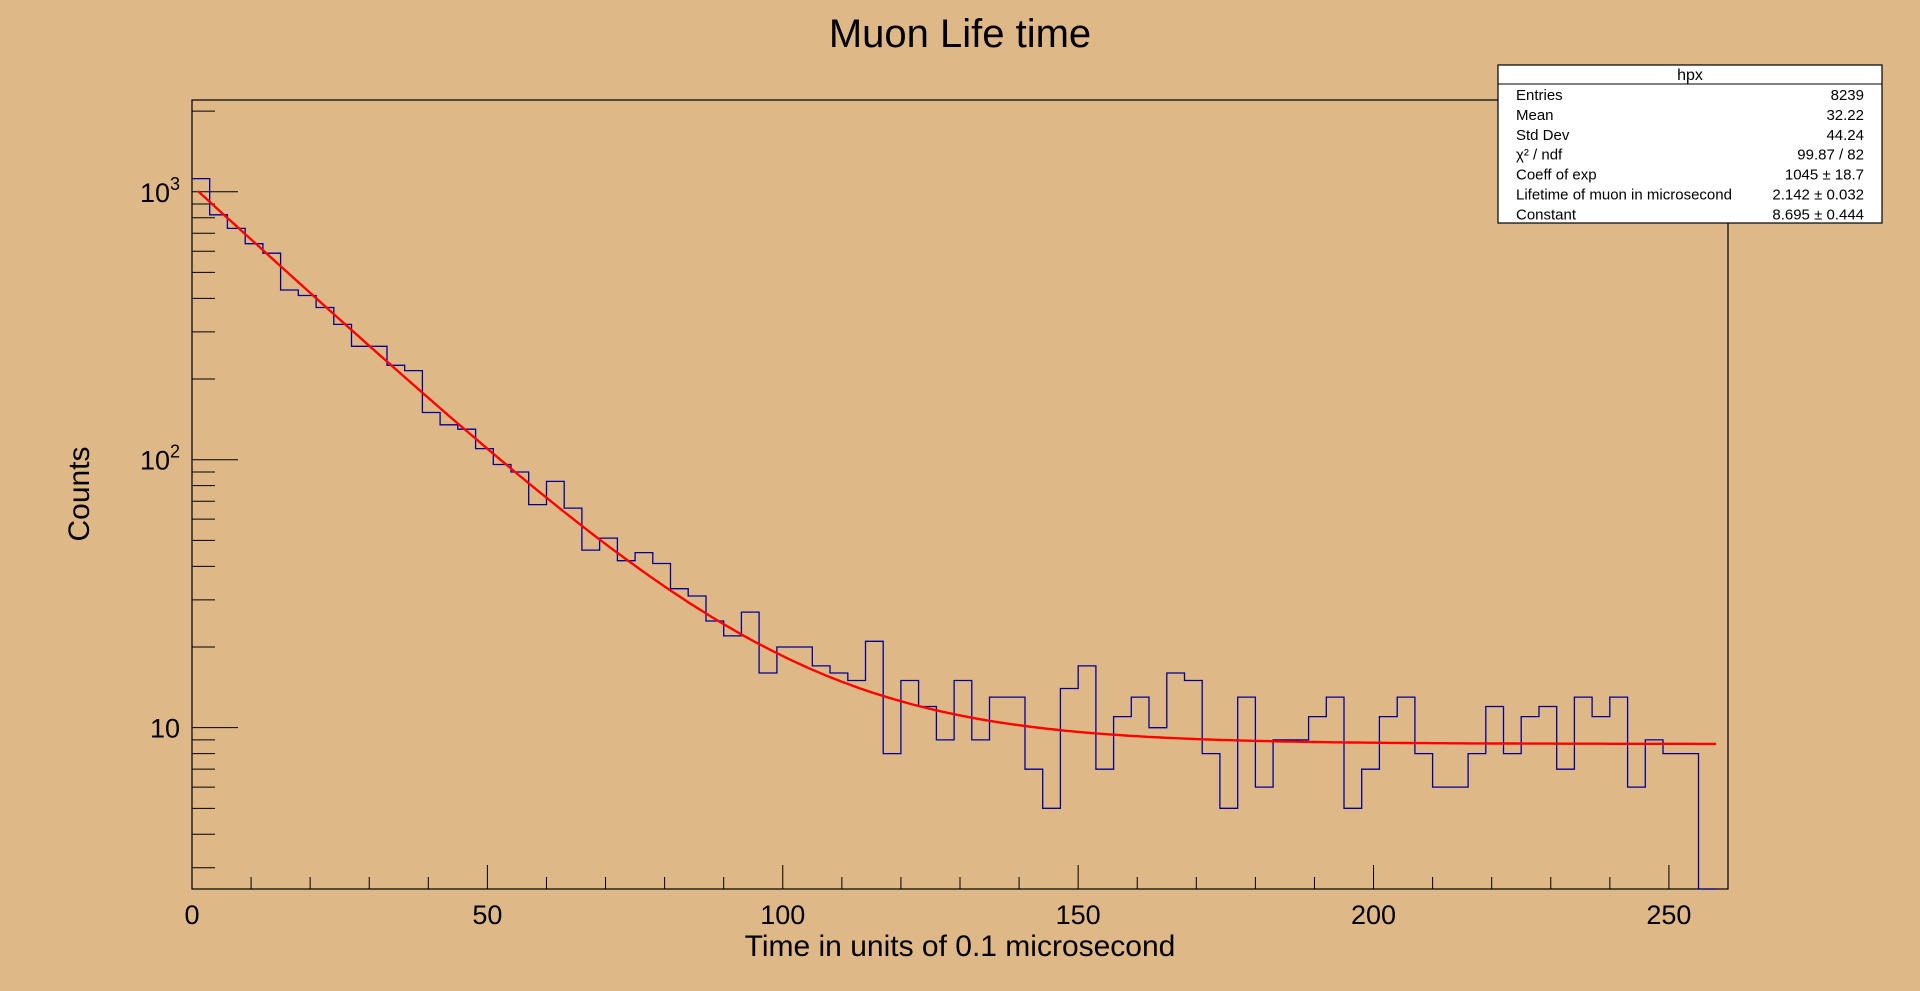  What do you see at coordinates (960, 34) in the screenshot?
I see `chart-title: Muon Life time` at bounding box center [960, 34].